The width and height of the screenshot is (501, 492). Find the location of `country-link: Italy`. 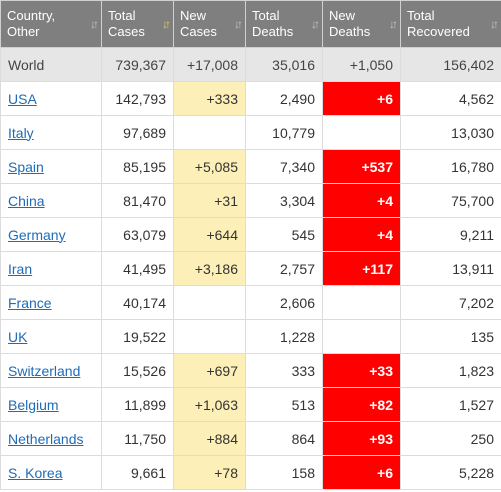

country-link: Italy is located at coordinates (21, 132).